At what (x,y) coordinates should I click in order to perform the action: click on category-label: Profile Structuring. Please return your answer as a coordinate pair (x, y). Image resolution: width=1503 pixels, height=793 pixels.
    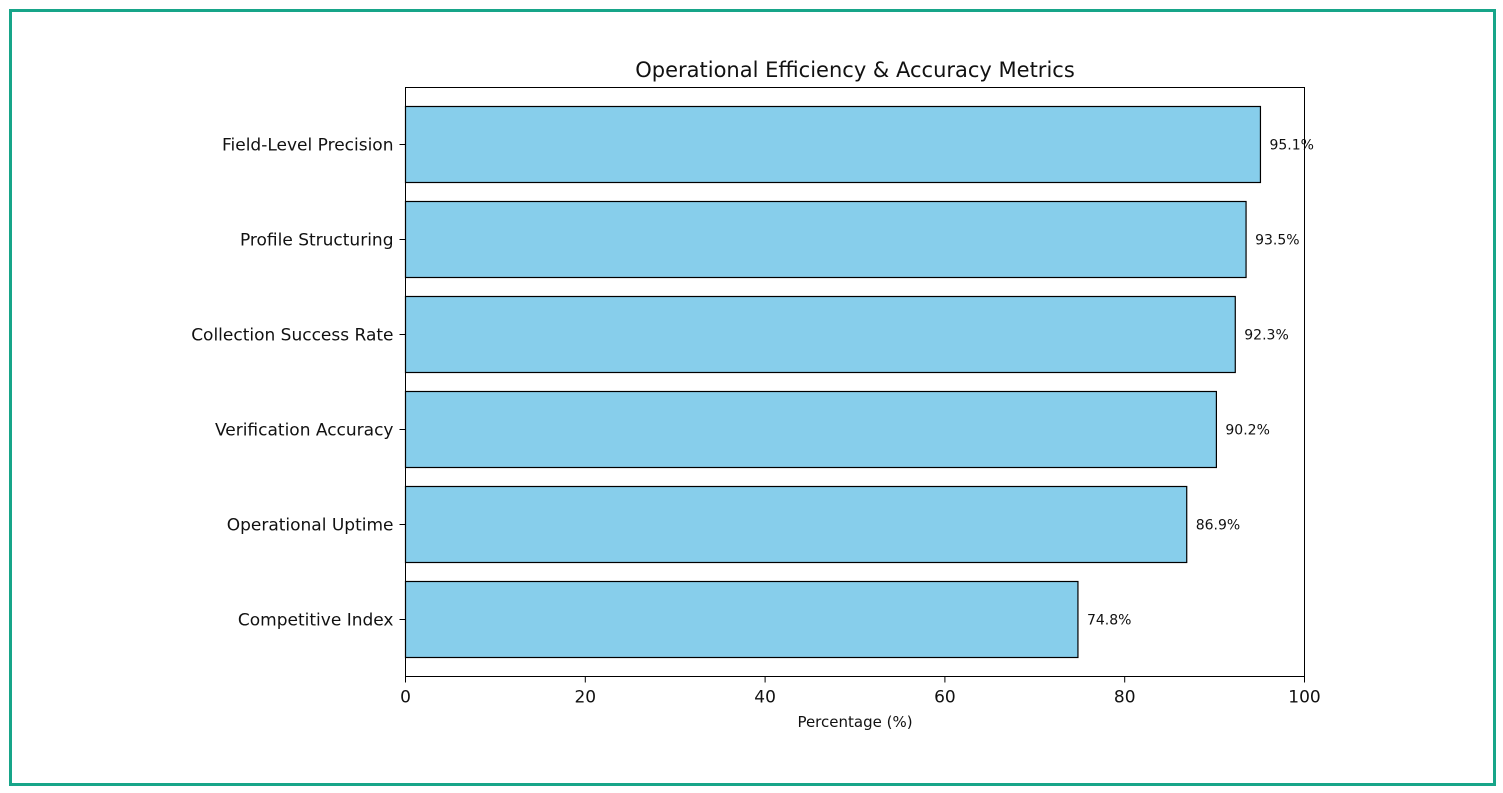
    Looking at the image, I should click on (317, 241).